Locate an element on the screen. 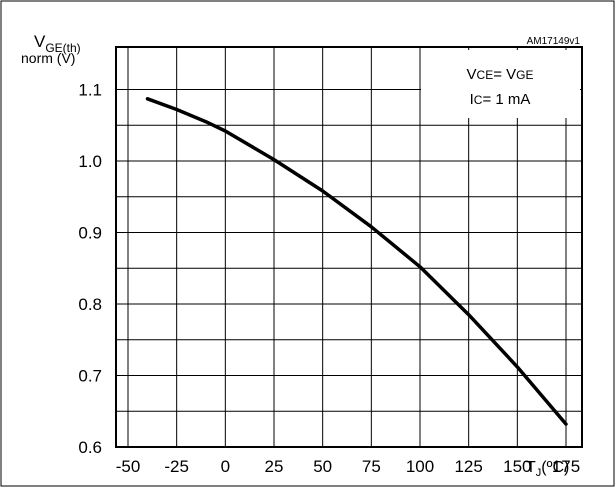 Image resolution: width=615 pixels, height=487 pixels. y-tick-label: 0.7 is located at coordinates (90, 376).